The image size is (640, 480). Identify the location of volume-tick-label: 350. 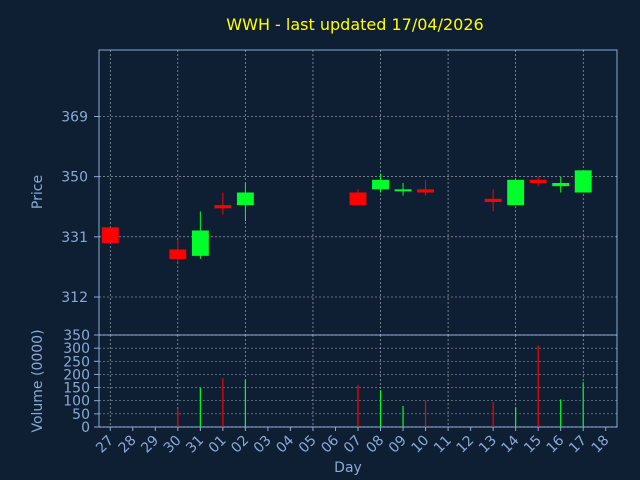
(76, 336).